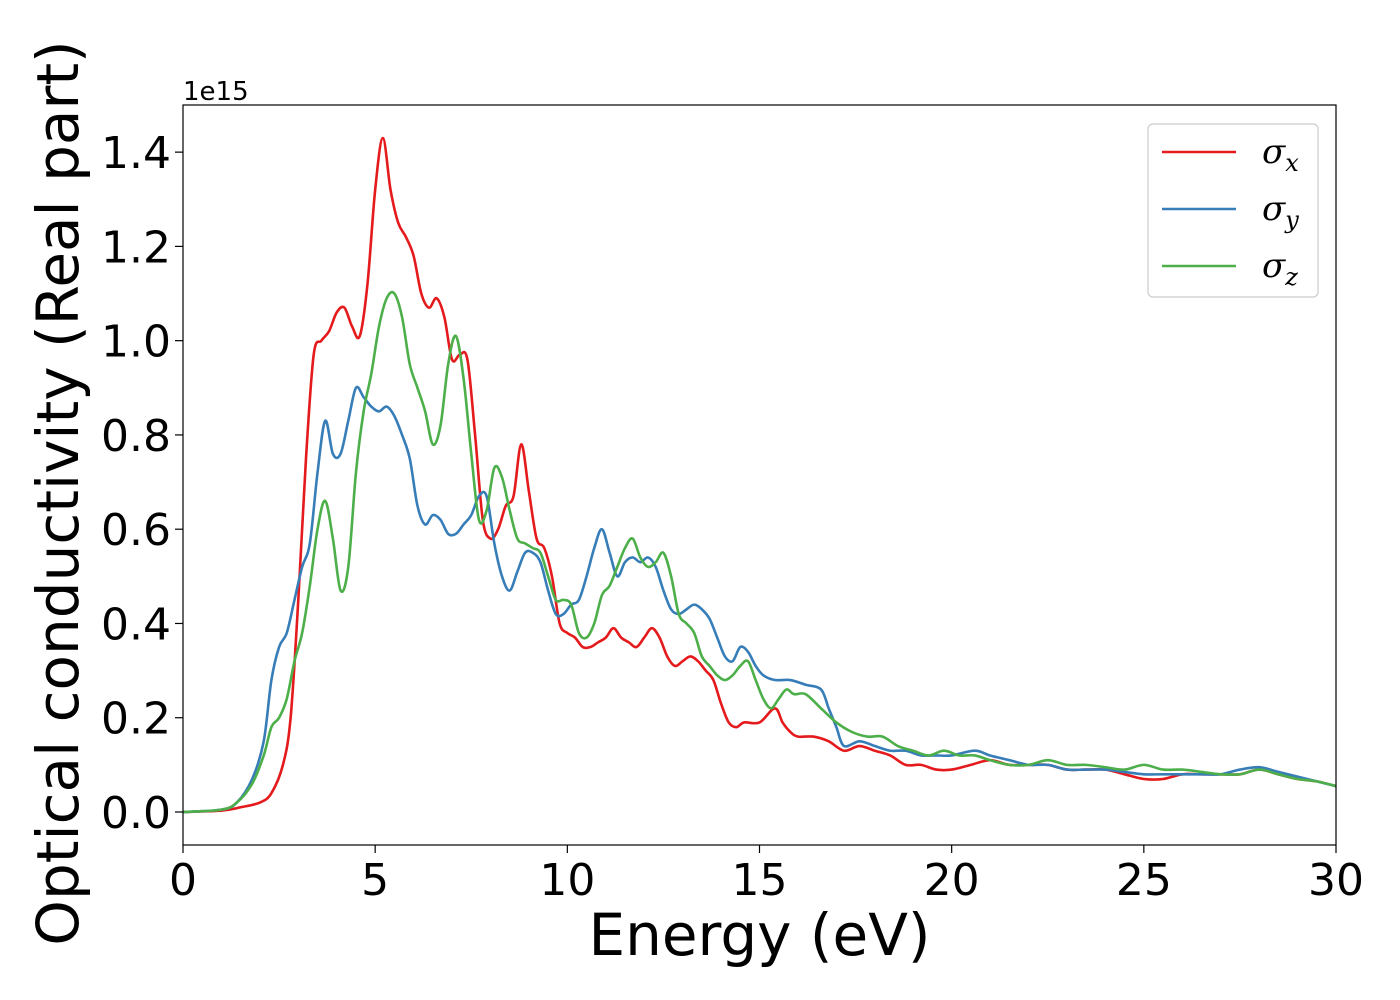 This screenshot has height=1000, width=1400. Describe the element at coordinates (1280, 211) in the screenshot. I see `legend-label-y: σy` at that location.